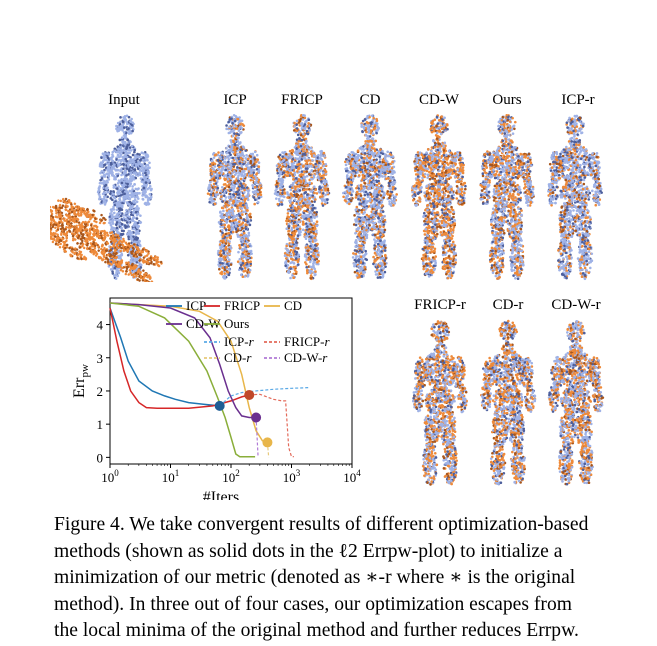  I want to click on panel-label-icp-r: ICP-r, so click(578, 100).